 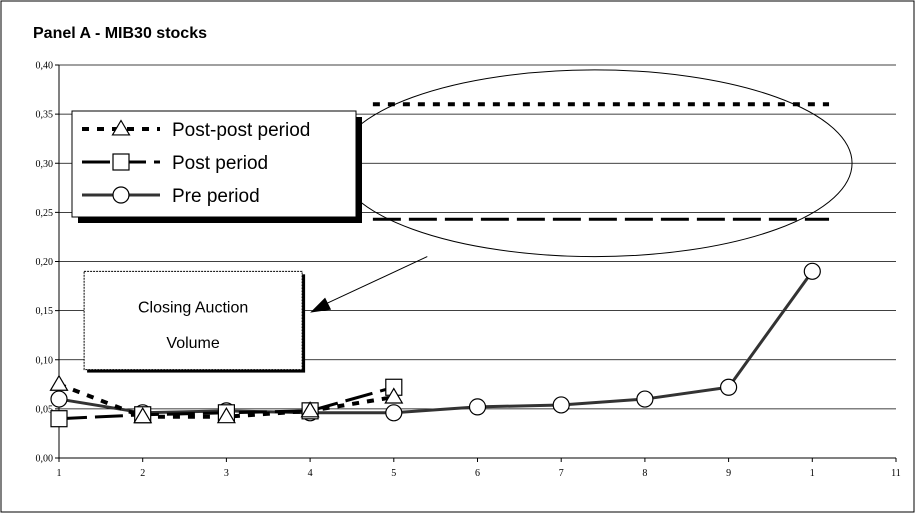 What do you see at coordinates (45, 409) in the screenshot?
I see `y-tick-label: 0,05` at bounding box center [45, 409].